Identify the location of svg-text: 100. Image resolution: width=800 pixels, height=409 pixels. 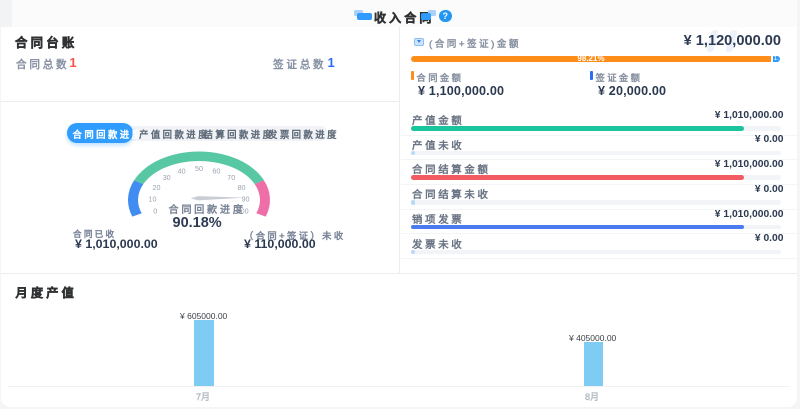
(243, 210).